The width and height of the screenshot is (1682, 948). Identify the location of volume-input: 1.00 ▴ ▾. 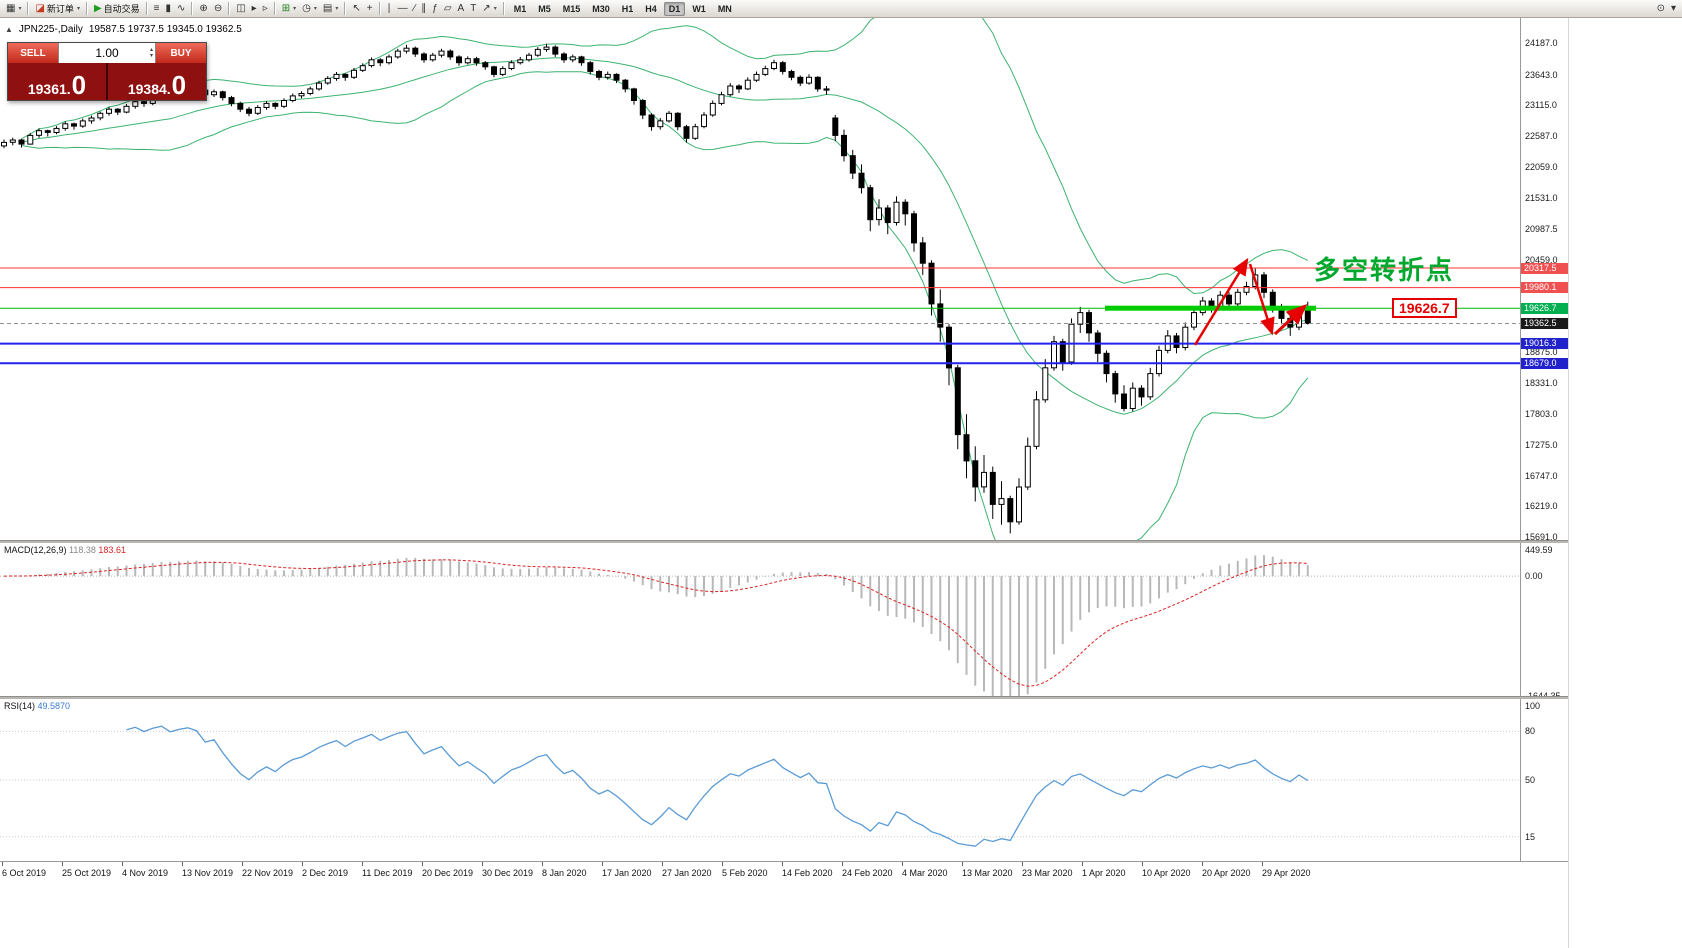
(107, 53).